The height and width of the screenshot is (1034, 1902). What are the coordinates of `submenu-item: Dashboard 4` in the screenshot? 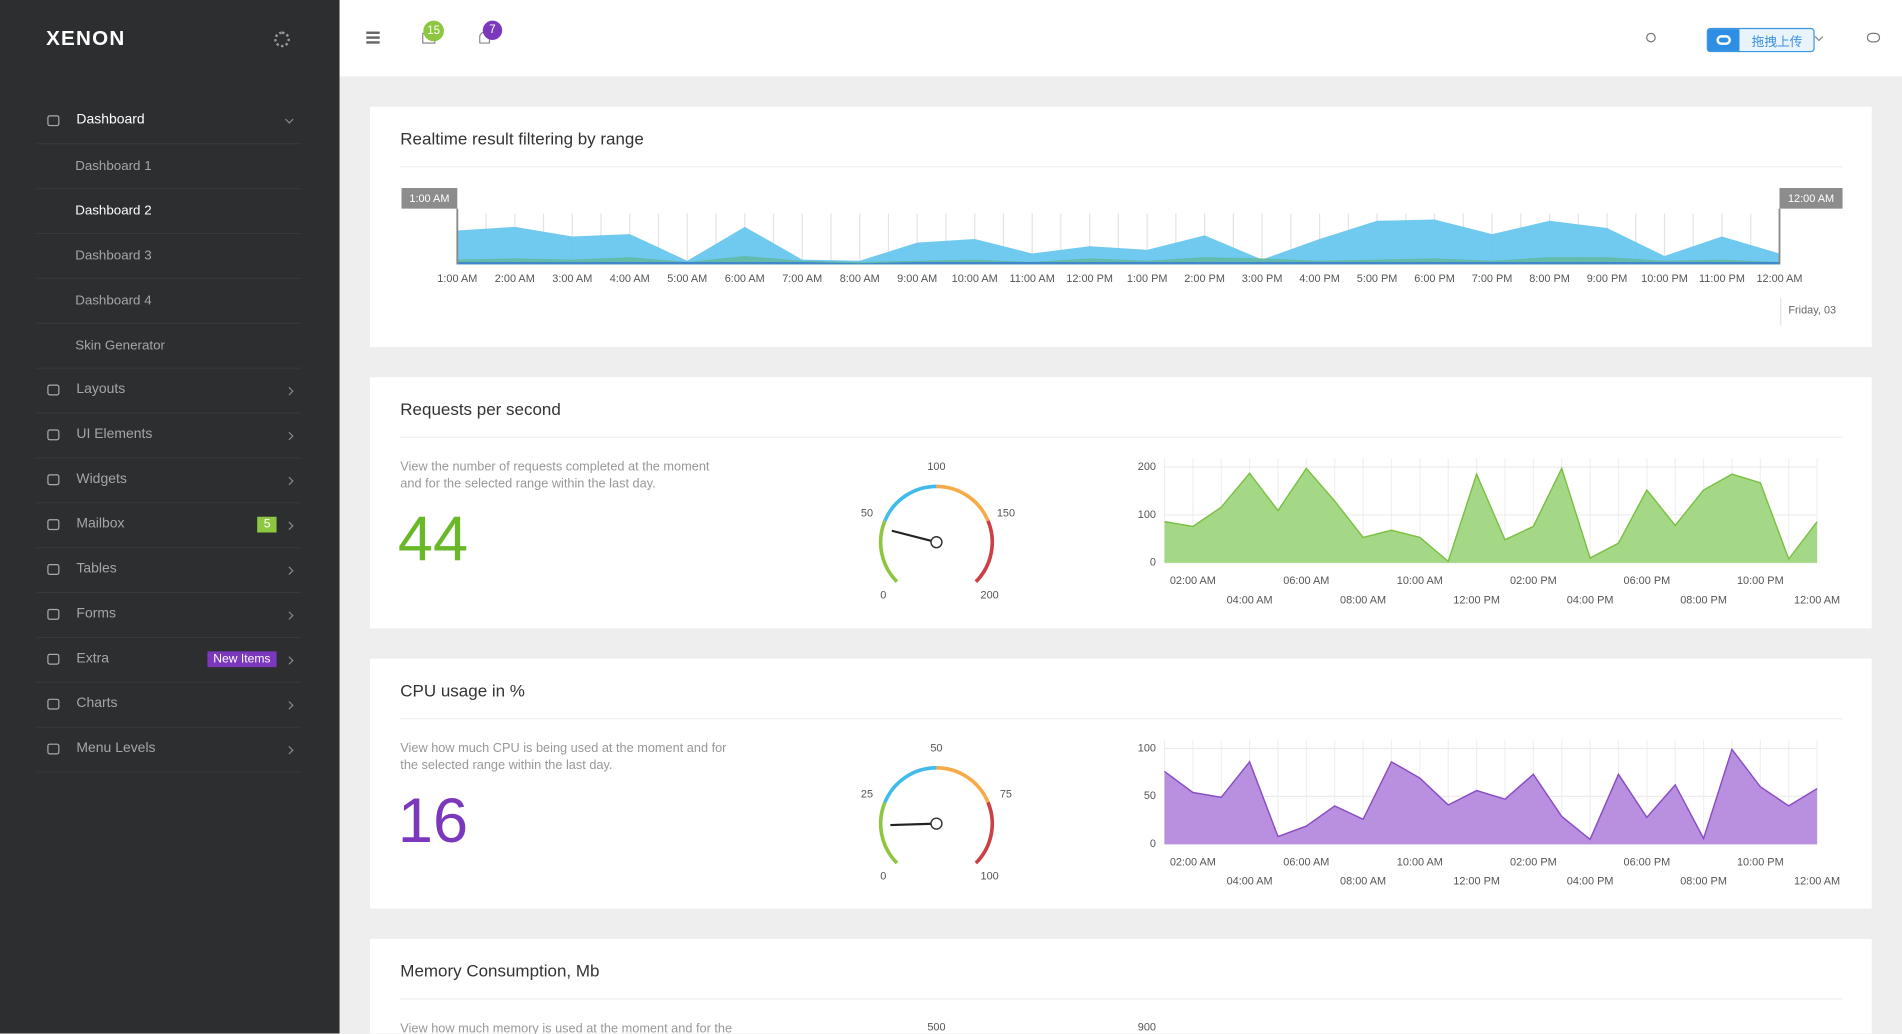 It's located at (168, 301).